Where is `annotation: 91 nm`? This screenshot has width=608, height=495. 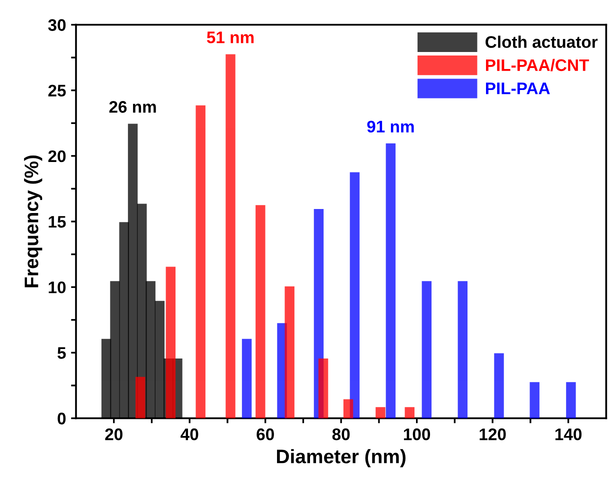
annotation: 91 nm is located at coordinates (390, 126).